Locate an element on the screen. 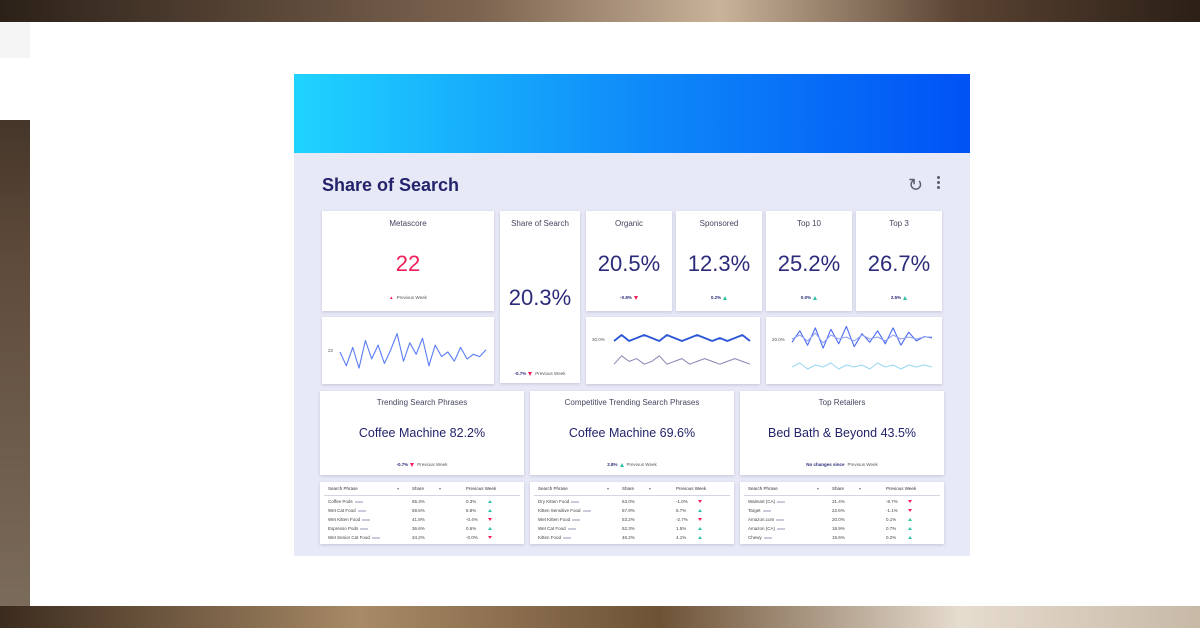 Image resolution: width=1200 pixels, height=628 pixels. table-row: Coffee Pods 65.3% 0.3% is located at coordinates (422, 503).